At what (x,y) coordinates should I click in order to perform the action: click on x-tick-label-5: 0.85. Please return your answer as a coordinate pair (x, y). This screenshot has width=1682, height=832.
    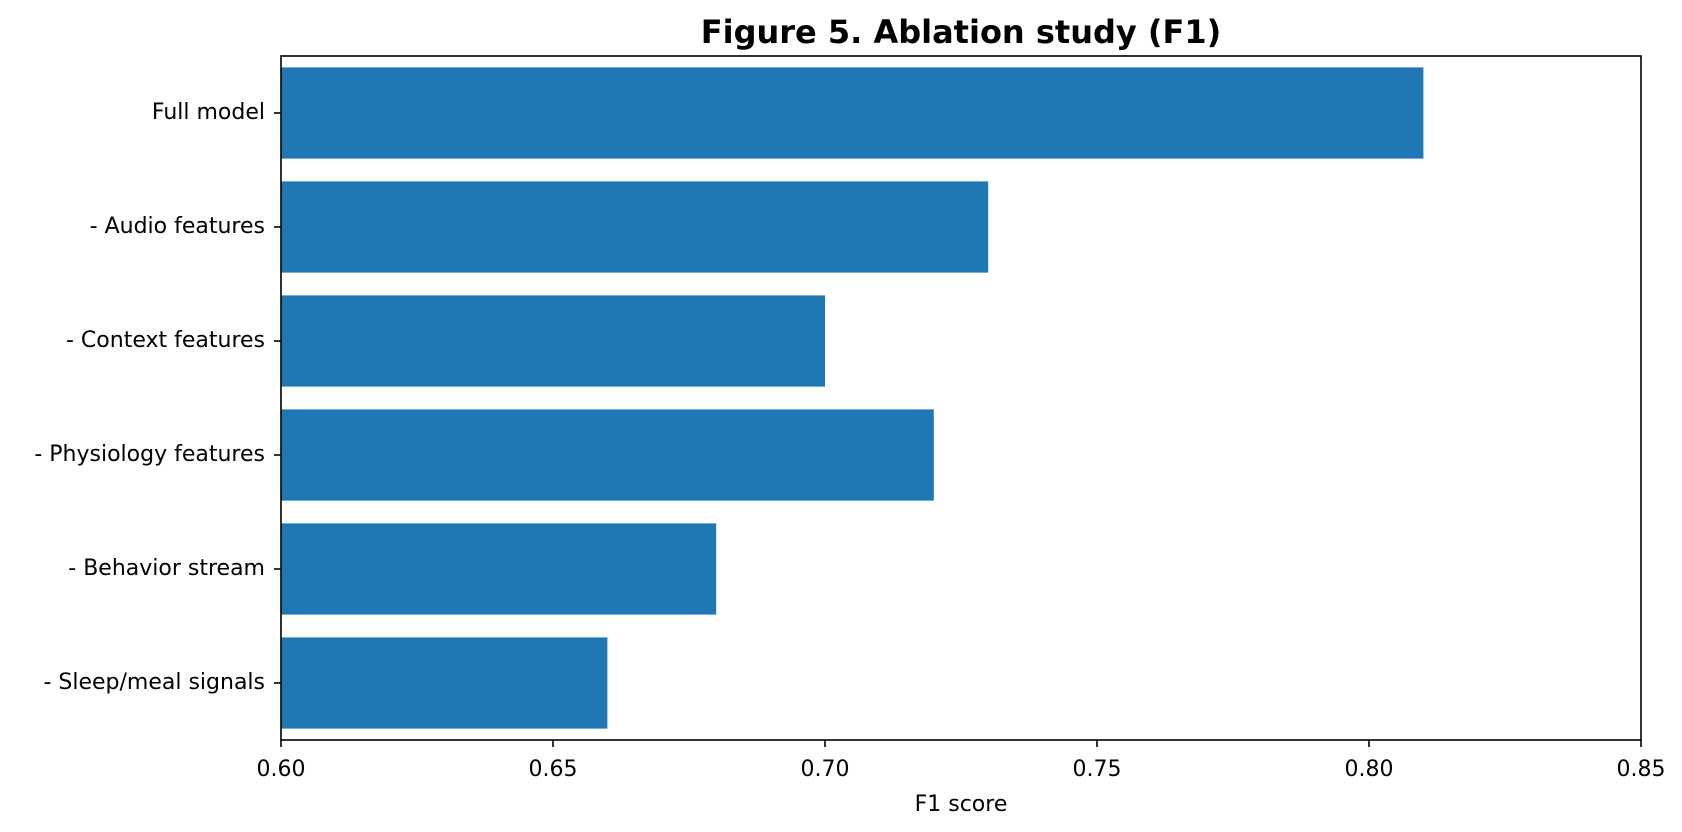
    Looking at the image, I should click on (1641, 769).